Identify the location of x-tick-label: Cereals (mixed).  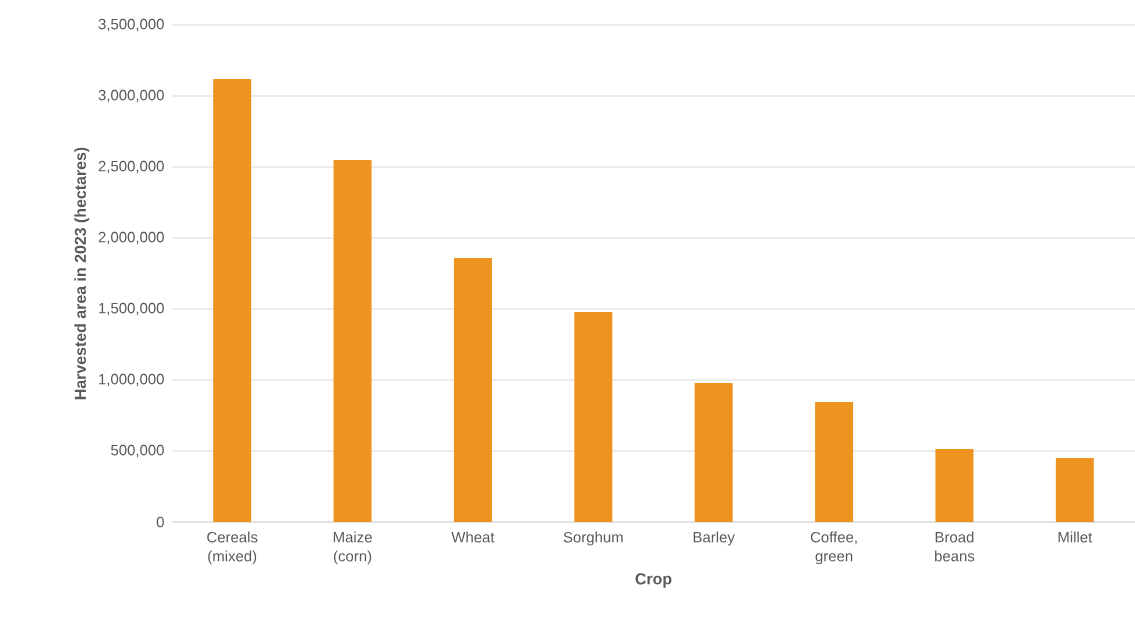
(232, 548).